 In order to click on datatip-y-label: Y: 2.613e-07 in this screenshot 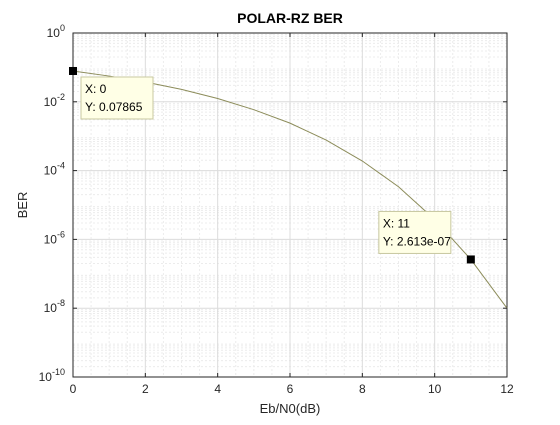, I will do `click(417, 241)`.